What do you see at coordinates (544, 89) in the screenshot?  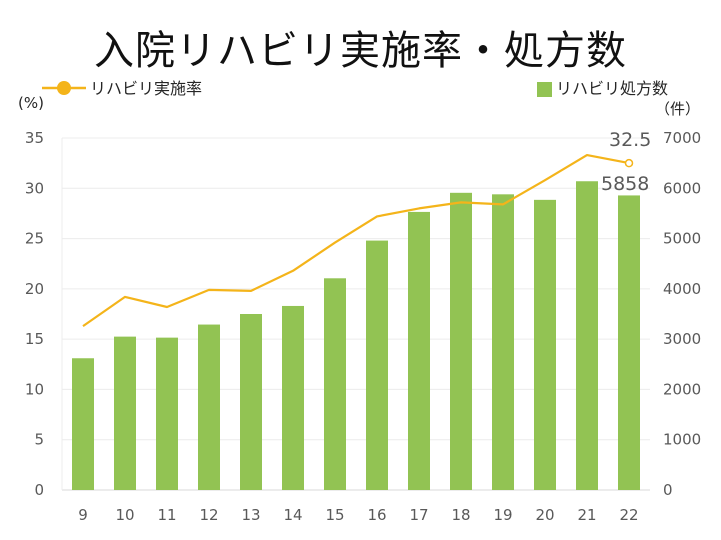 I see `legend-bar-swatch` at bounding box center [544, 89].